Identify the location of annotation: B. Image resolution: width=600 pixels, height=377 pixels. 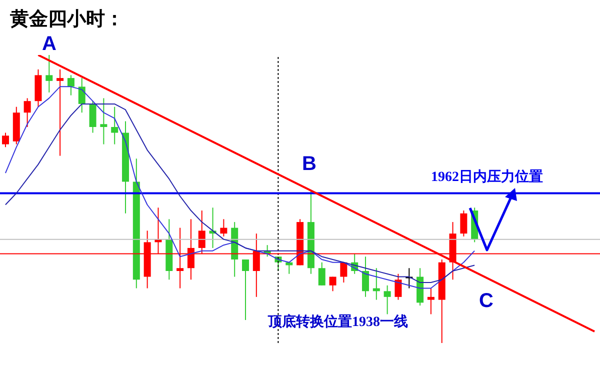
(309, 164).